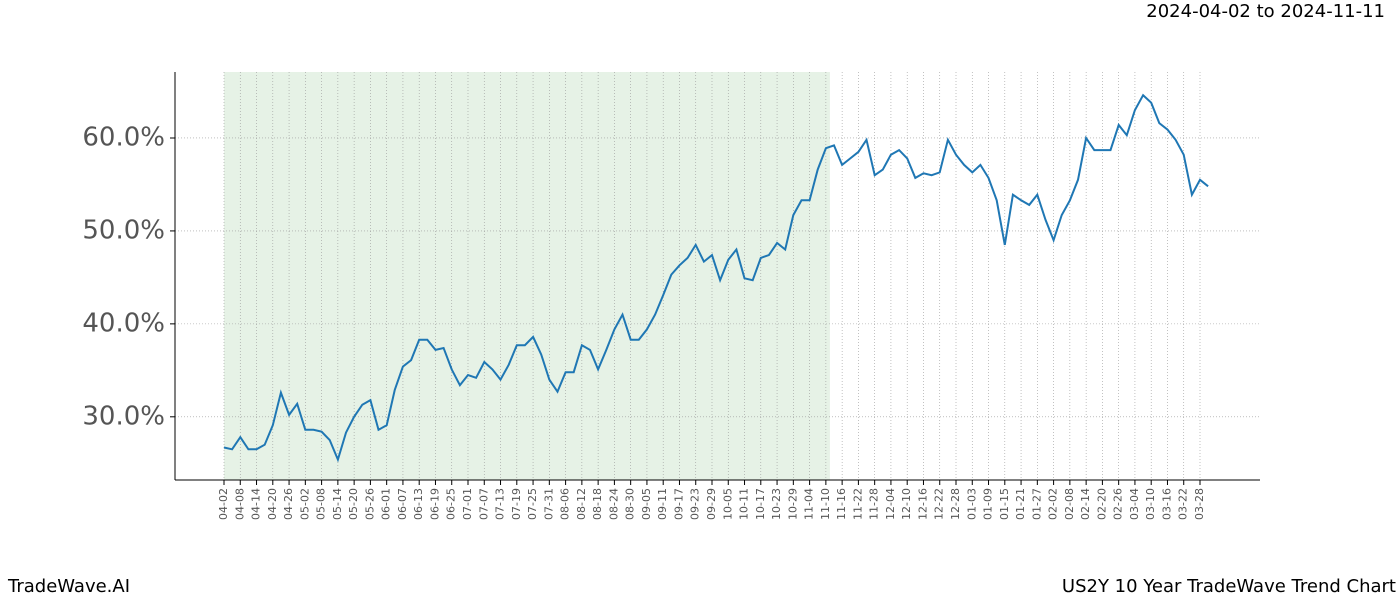 The height and width of the screenshot is (600, 1400). Describe the element at coordinates (451, 504) in the screenshot. I see `x-tick-label: 06-25` at that location.